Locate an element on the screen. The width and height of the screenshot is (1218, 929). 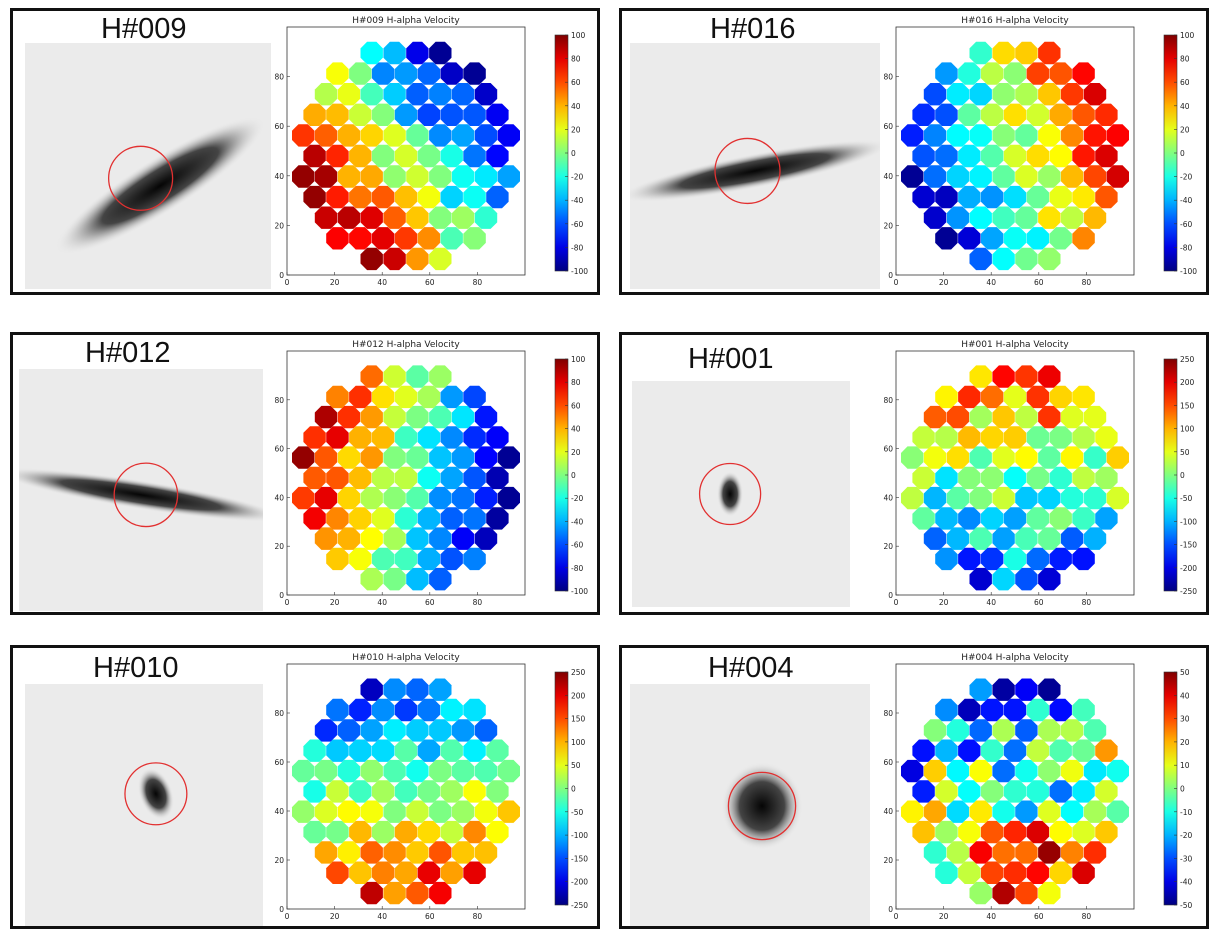
colorbar-tick-label: -40 is located at coordinates (1186, 882).